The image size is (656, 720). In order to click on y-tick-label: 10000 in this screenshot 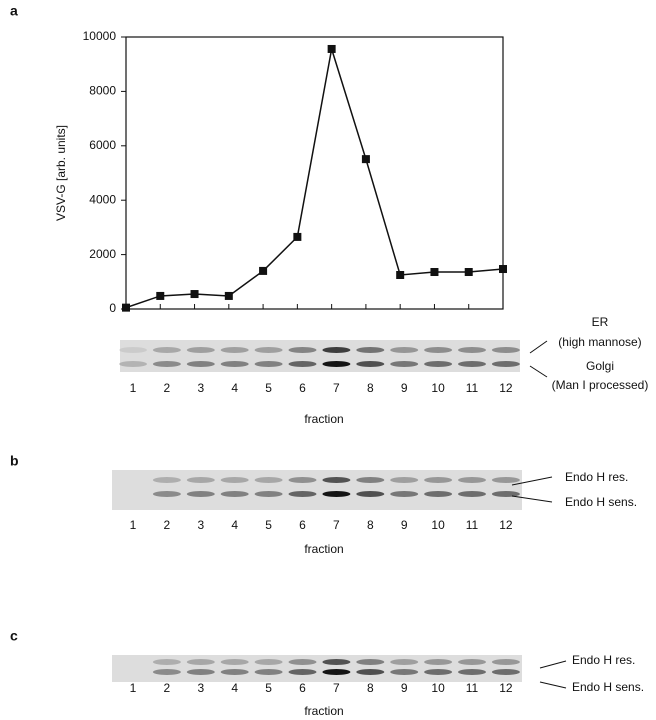, I will do `click(100, 36)`.